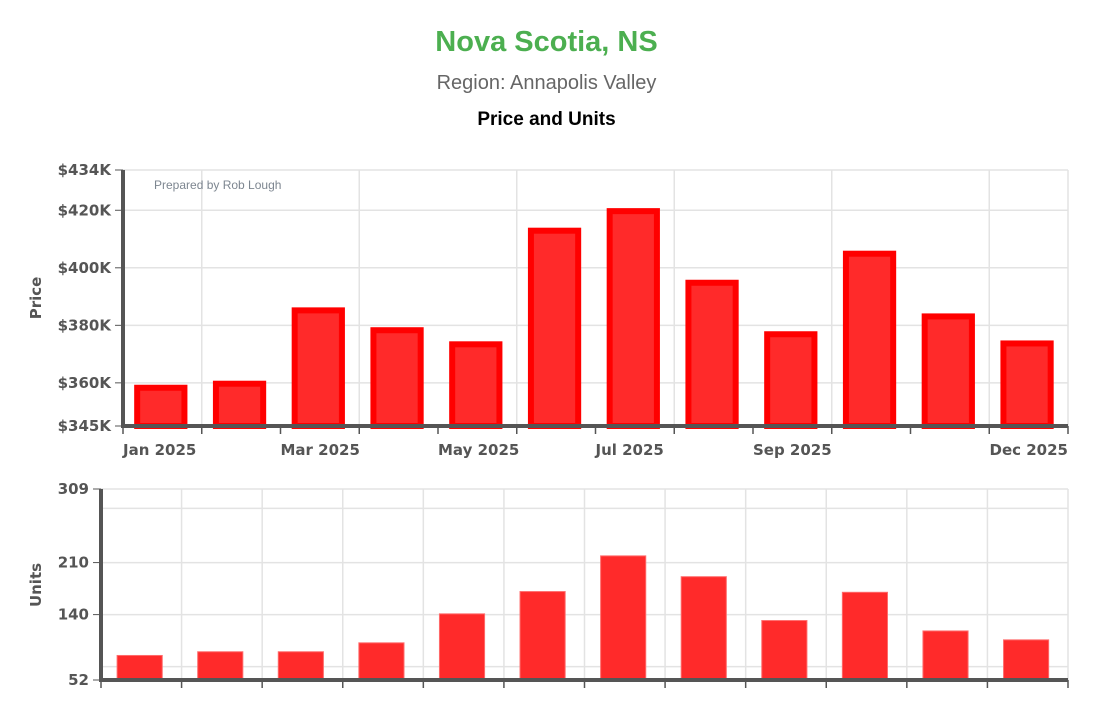  What do you see at coordinates (159, 450) in the screenshot?
I see `price-x-tick-label: Jan 2025` at bounding box center [159, 450].